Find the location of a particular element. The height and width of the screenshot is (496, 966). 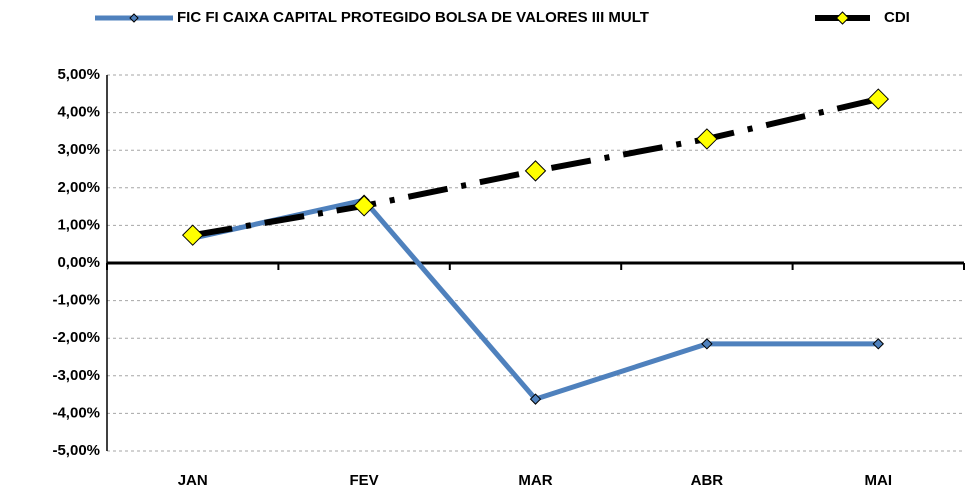

y-tick-label: -4,00% is located at coordinates (76, 412).